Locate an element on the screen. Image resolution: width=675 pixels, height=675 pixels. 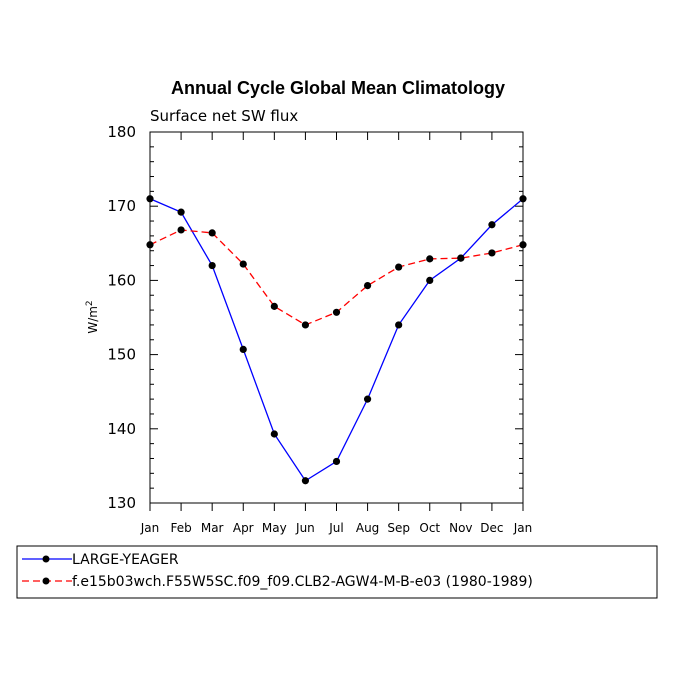
y-tick-label: 130 is located at coordinates (121, 503).